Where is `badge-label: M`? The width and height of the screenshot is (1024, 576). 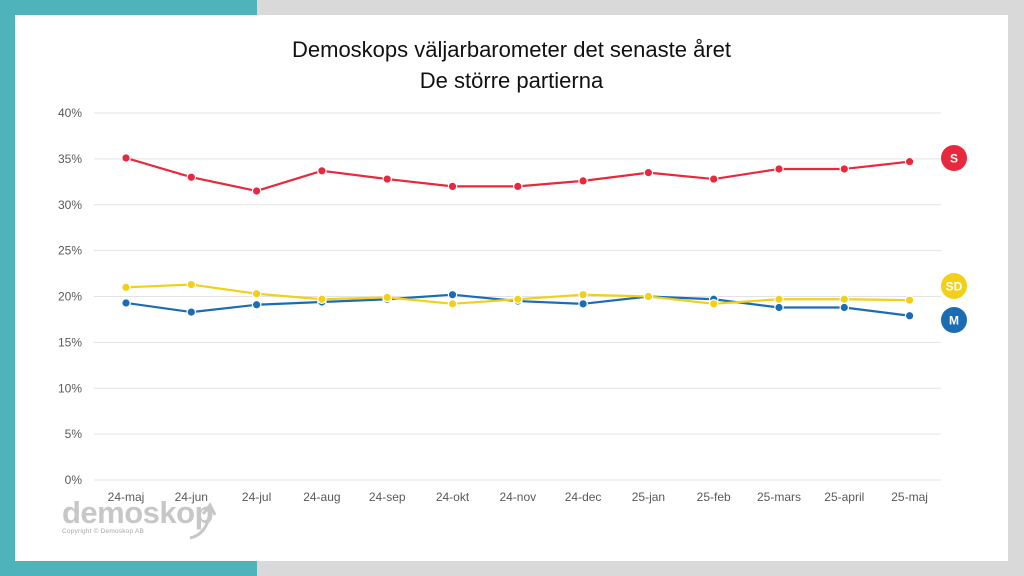
badge-label: M is located at coordinates (954, 321).